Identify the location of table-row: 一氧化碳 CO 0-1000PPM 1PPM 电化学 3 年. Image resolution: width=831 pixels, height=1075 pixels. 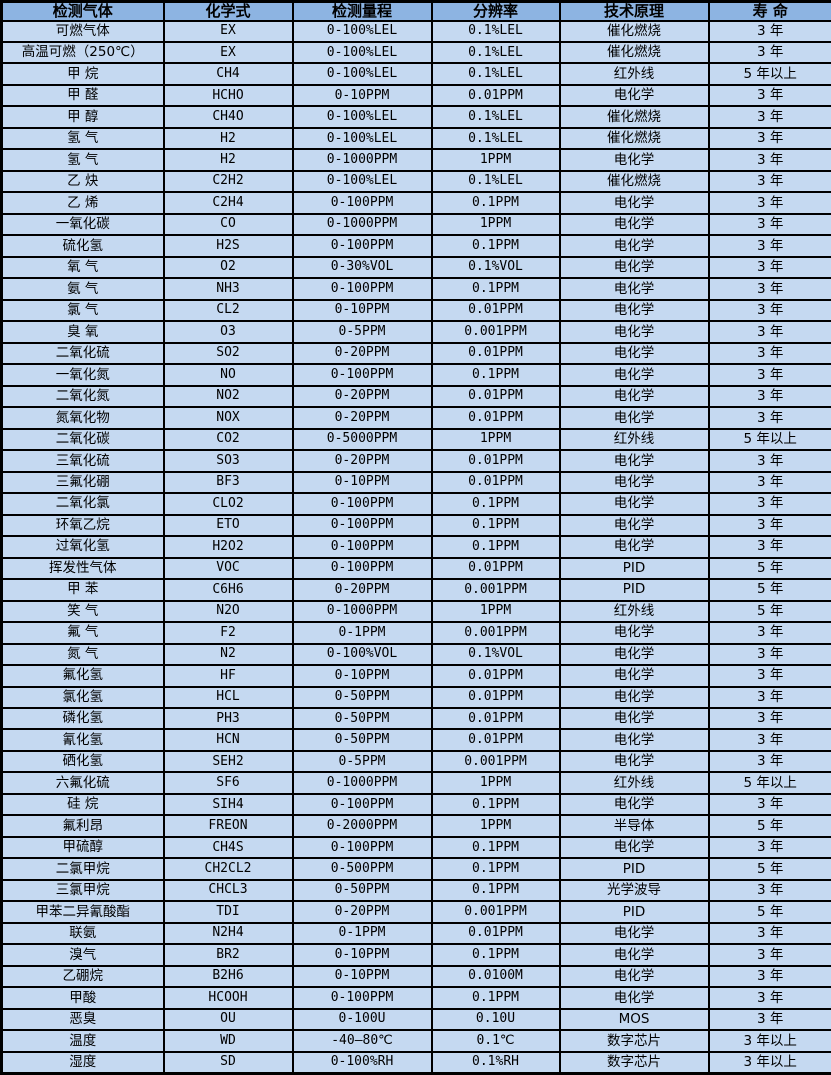
(415, 224).